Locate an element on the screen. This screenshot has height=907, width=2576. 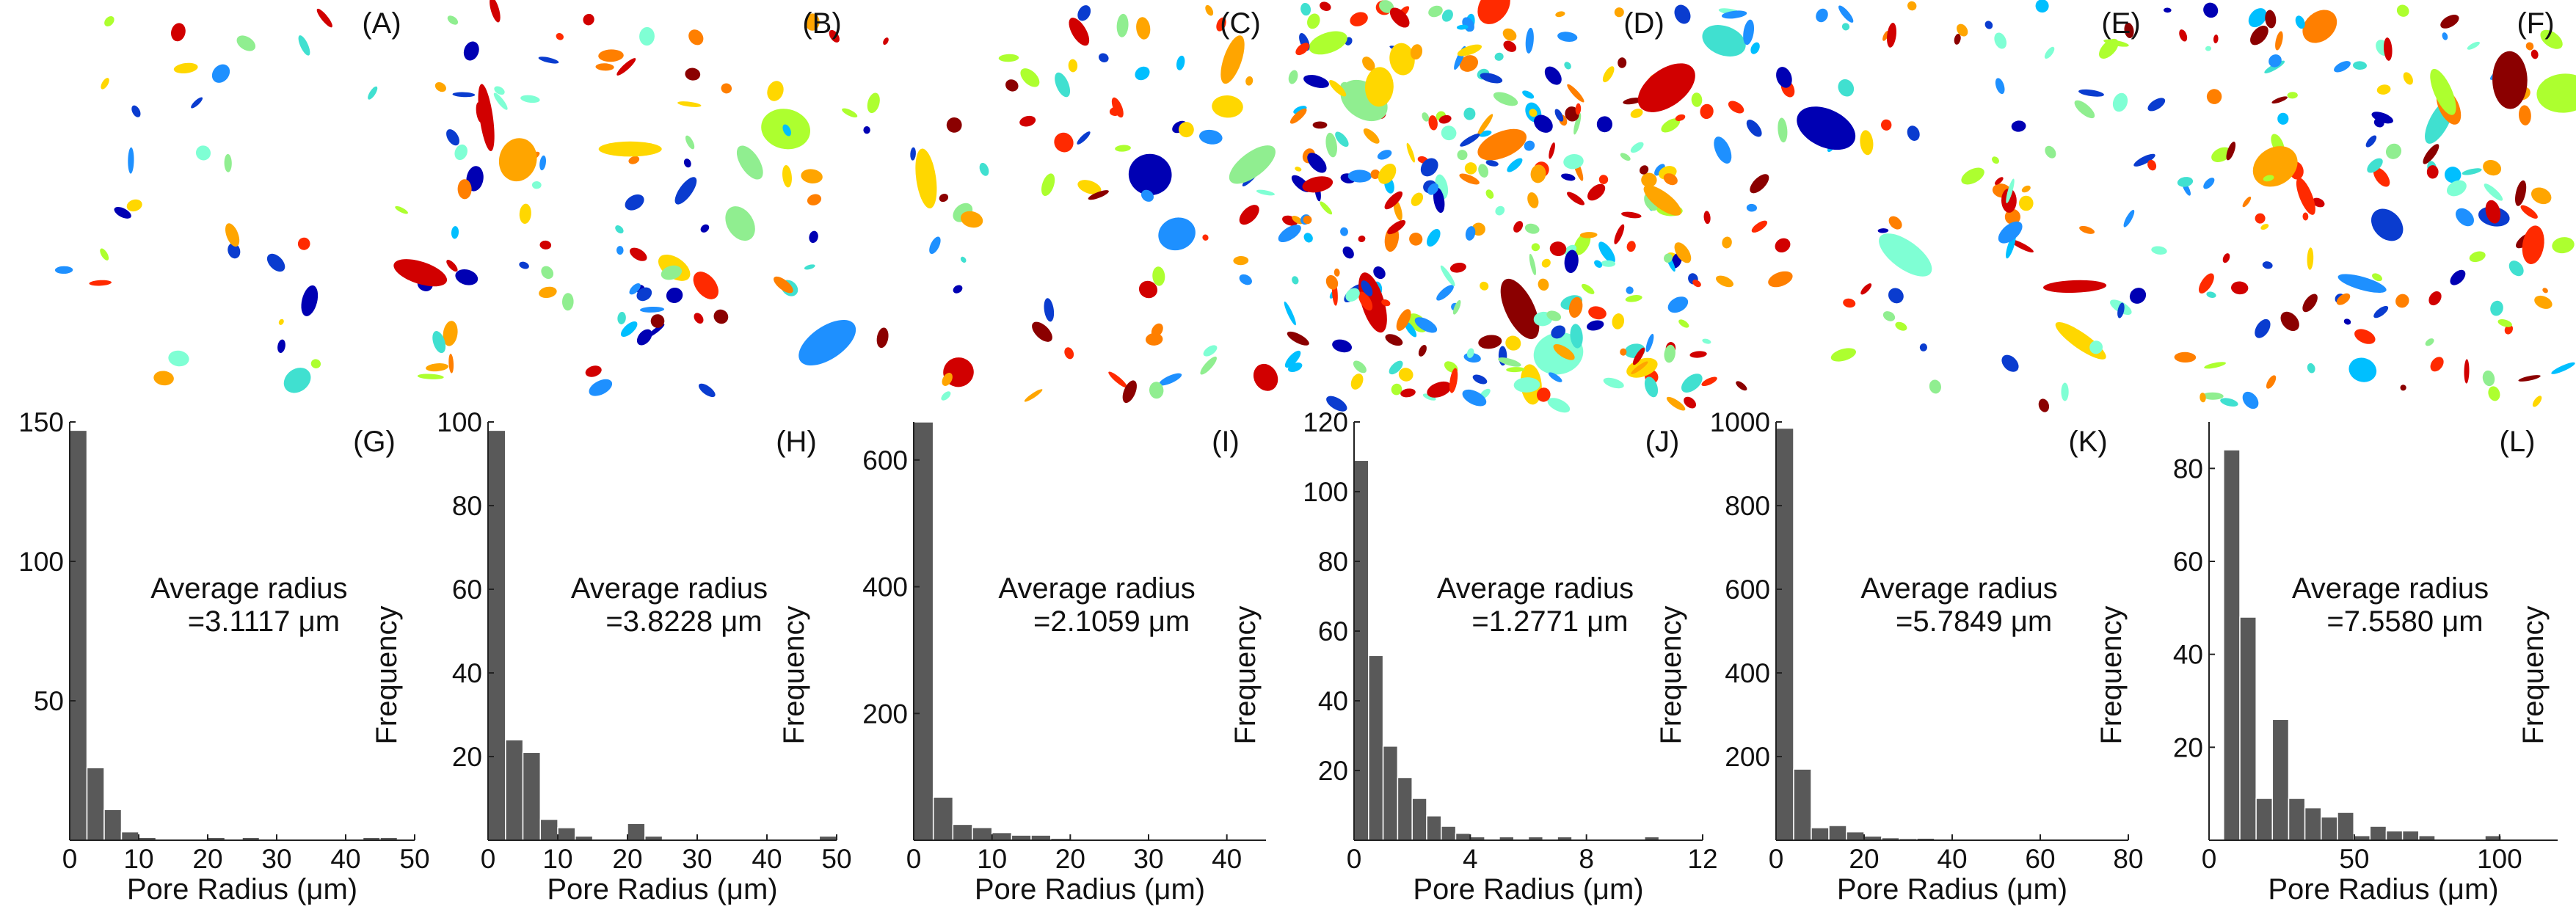
x-tick-label: 40 is located at coordinates (1952, 859).